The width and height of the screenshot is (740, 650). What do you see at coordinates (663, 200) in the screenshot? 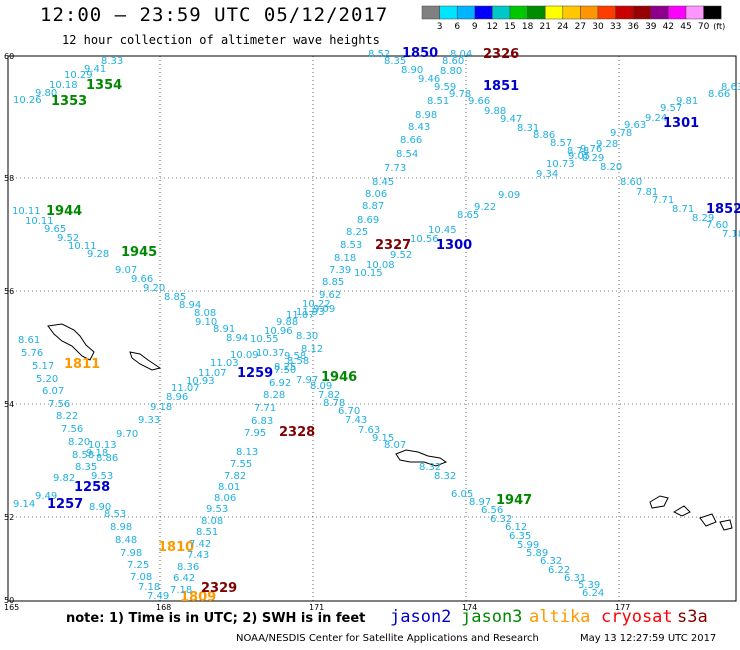
I see `swh-value: 7.71` at bounding box center [663, 200].